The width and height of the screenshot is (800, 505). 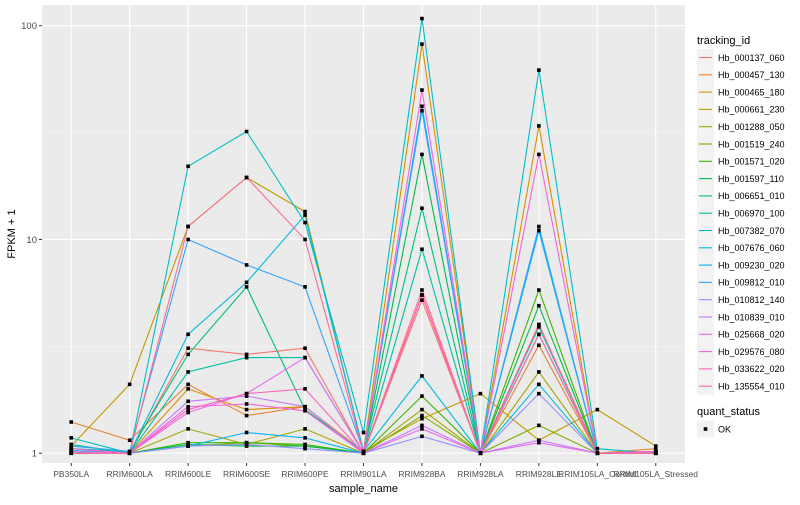 What do you see at coordinates (751, 162) in the screenshot?
I see `legend-label: Hb_001571_020` at bounding box center [751, 162].